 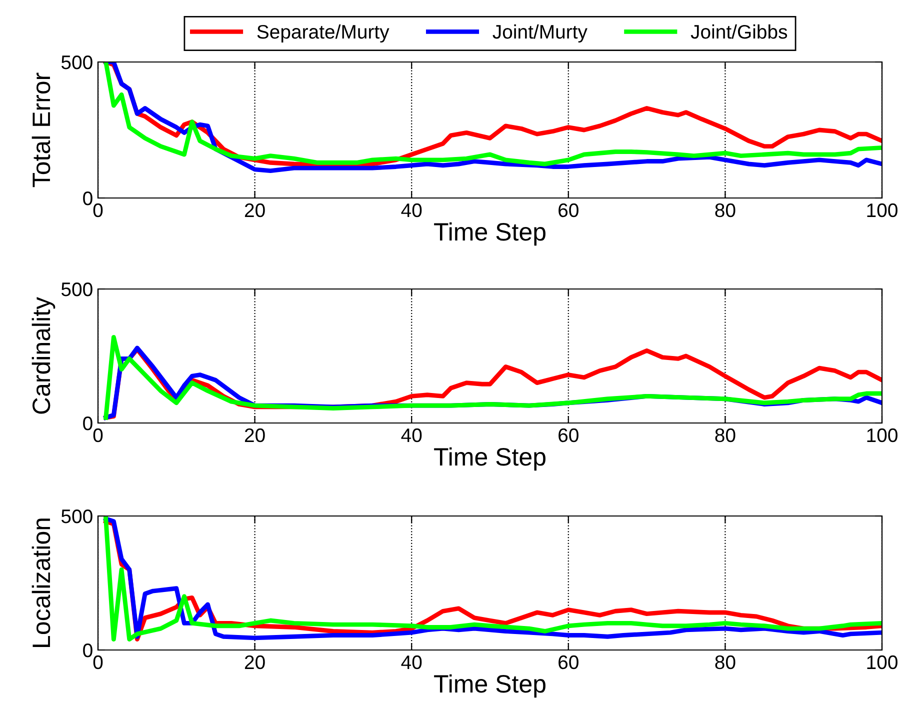 What do you see at coordinates (323, 33) in the screenshot?
I see `legend-label: Separate/Murty` at bounding box center [323, 33].